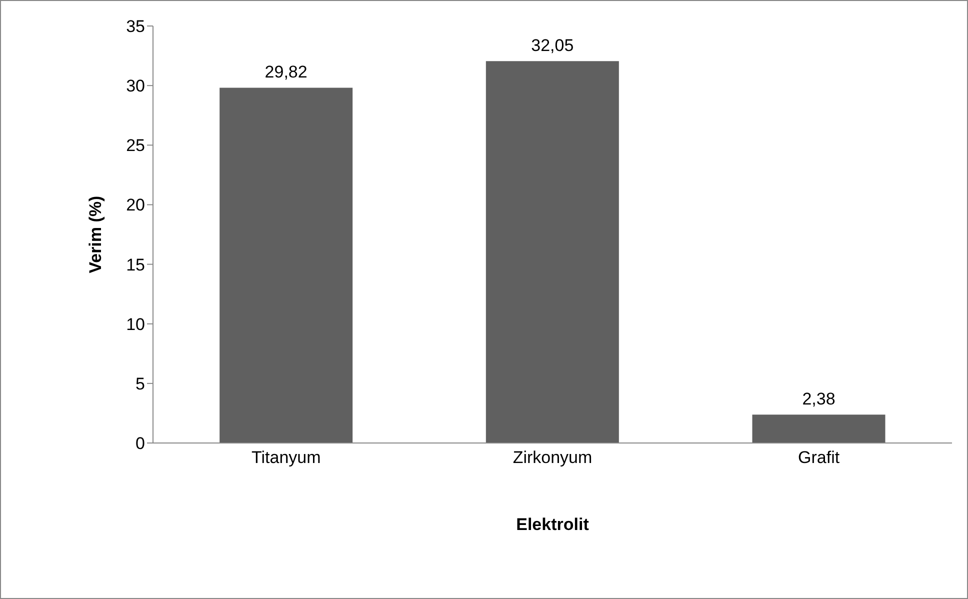 Image resolution: width=968 pixels, height=599 pixels. What do you see at coordinates (819, 458) in the screenshot?
I see `x-tick-label: Grafit` at bounding box center [819, 458].